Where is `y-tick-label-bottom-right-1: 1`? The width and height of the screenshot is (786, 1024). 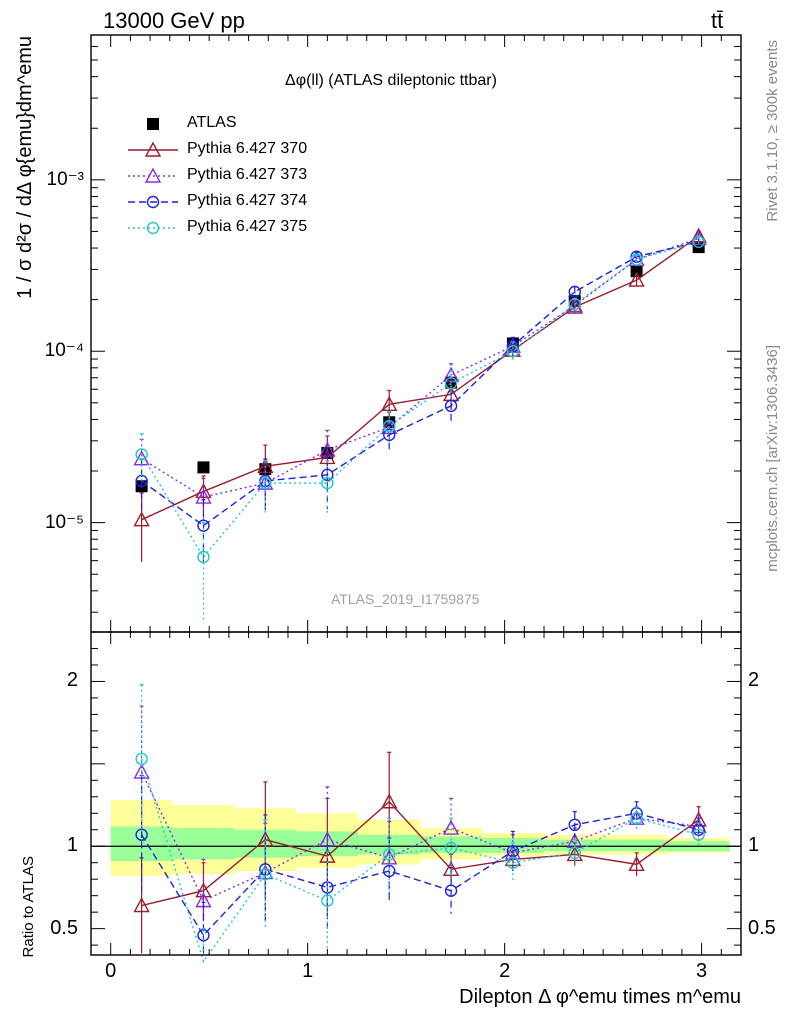
y-tick-label-bottom-right-1: 1 is located at coordinates (754, 845).